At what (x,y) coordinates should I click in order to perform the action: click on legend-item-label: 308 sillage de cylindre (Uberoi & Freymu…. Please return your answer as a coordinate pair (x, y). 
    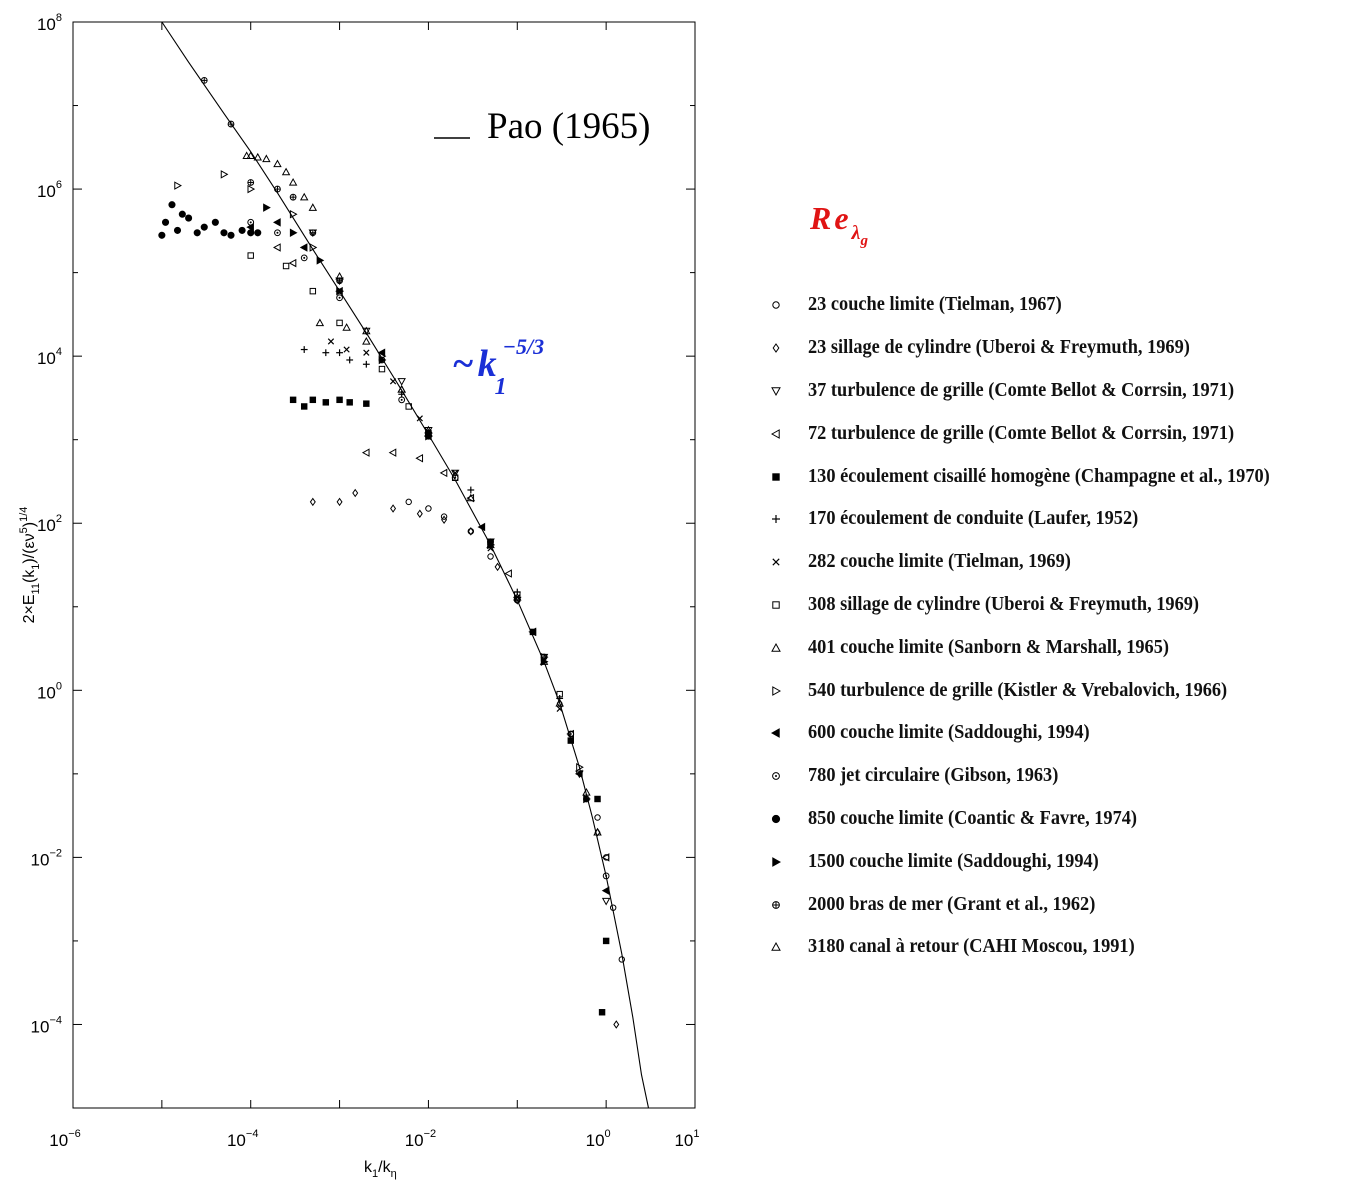
    Looking at the image, I should click on (1004, 604).